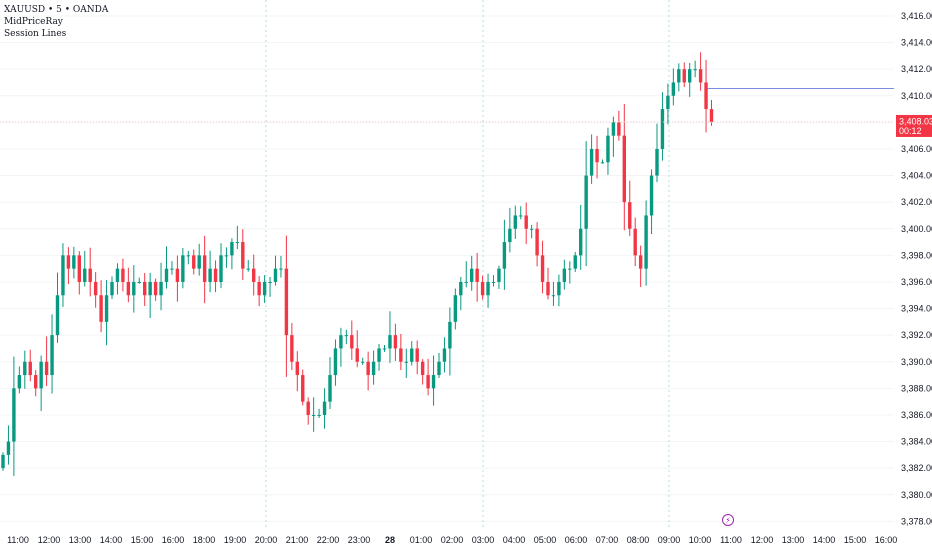  Describe the element at coordinates (916, 309) in the screenshot. I see `price-tick-label: 3,394.000` at that location.